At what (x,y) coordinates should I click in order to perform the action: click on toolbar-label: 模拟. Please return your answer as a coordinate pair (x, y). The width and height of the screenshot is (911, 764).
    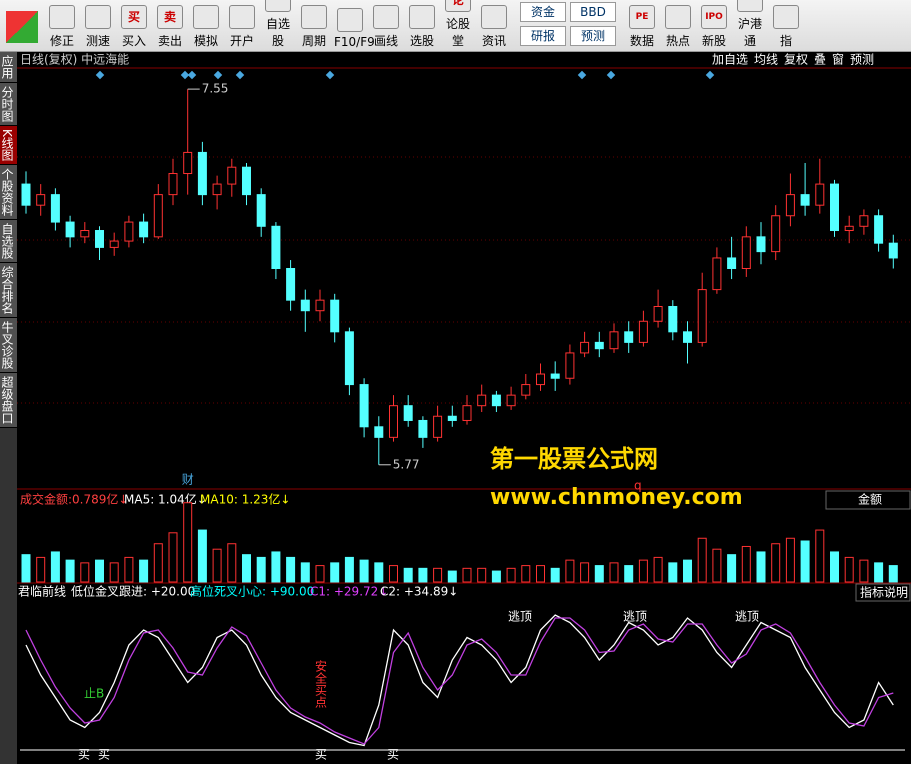
    Looking at the image, I should click on (205, 41).